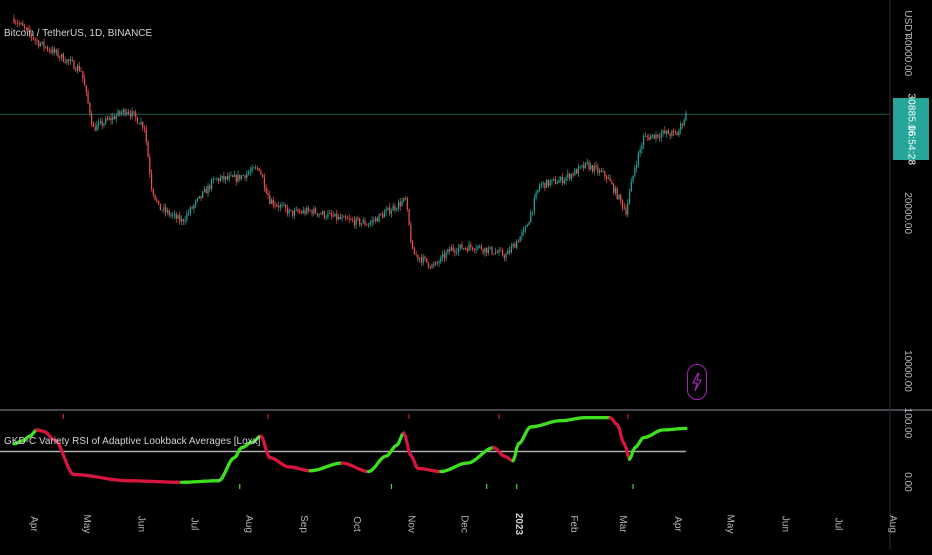  Describe the element at coordinates (78, 33) in the screenshot. I see `symbol-title: Bitcoin / TetherUS, 1D, BINANCE` at that location.